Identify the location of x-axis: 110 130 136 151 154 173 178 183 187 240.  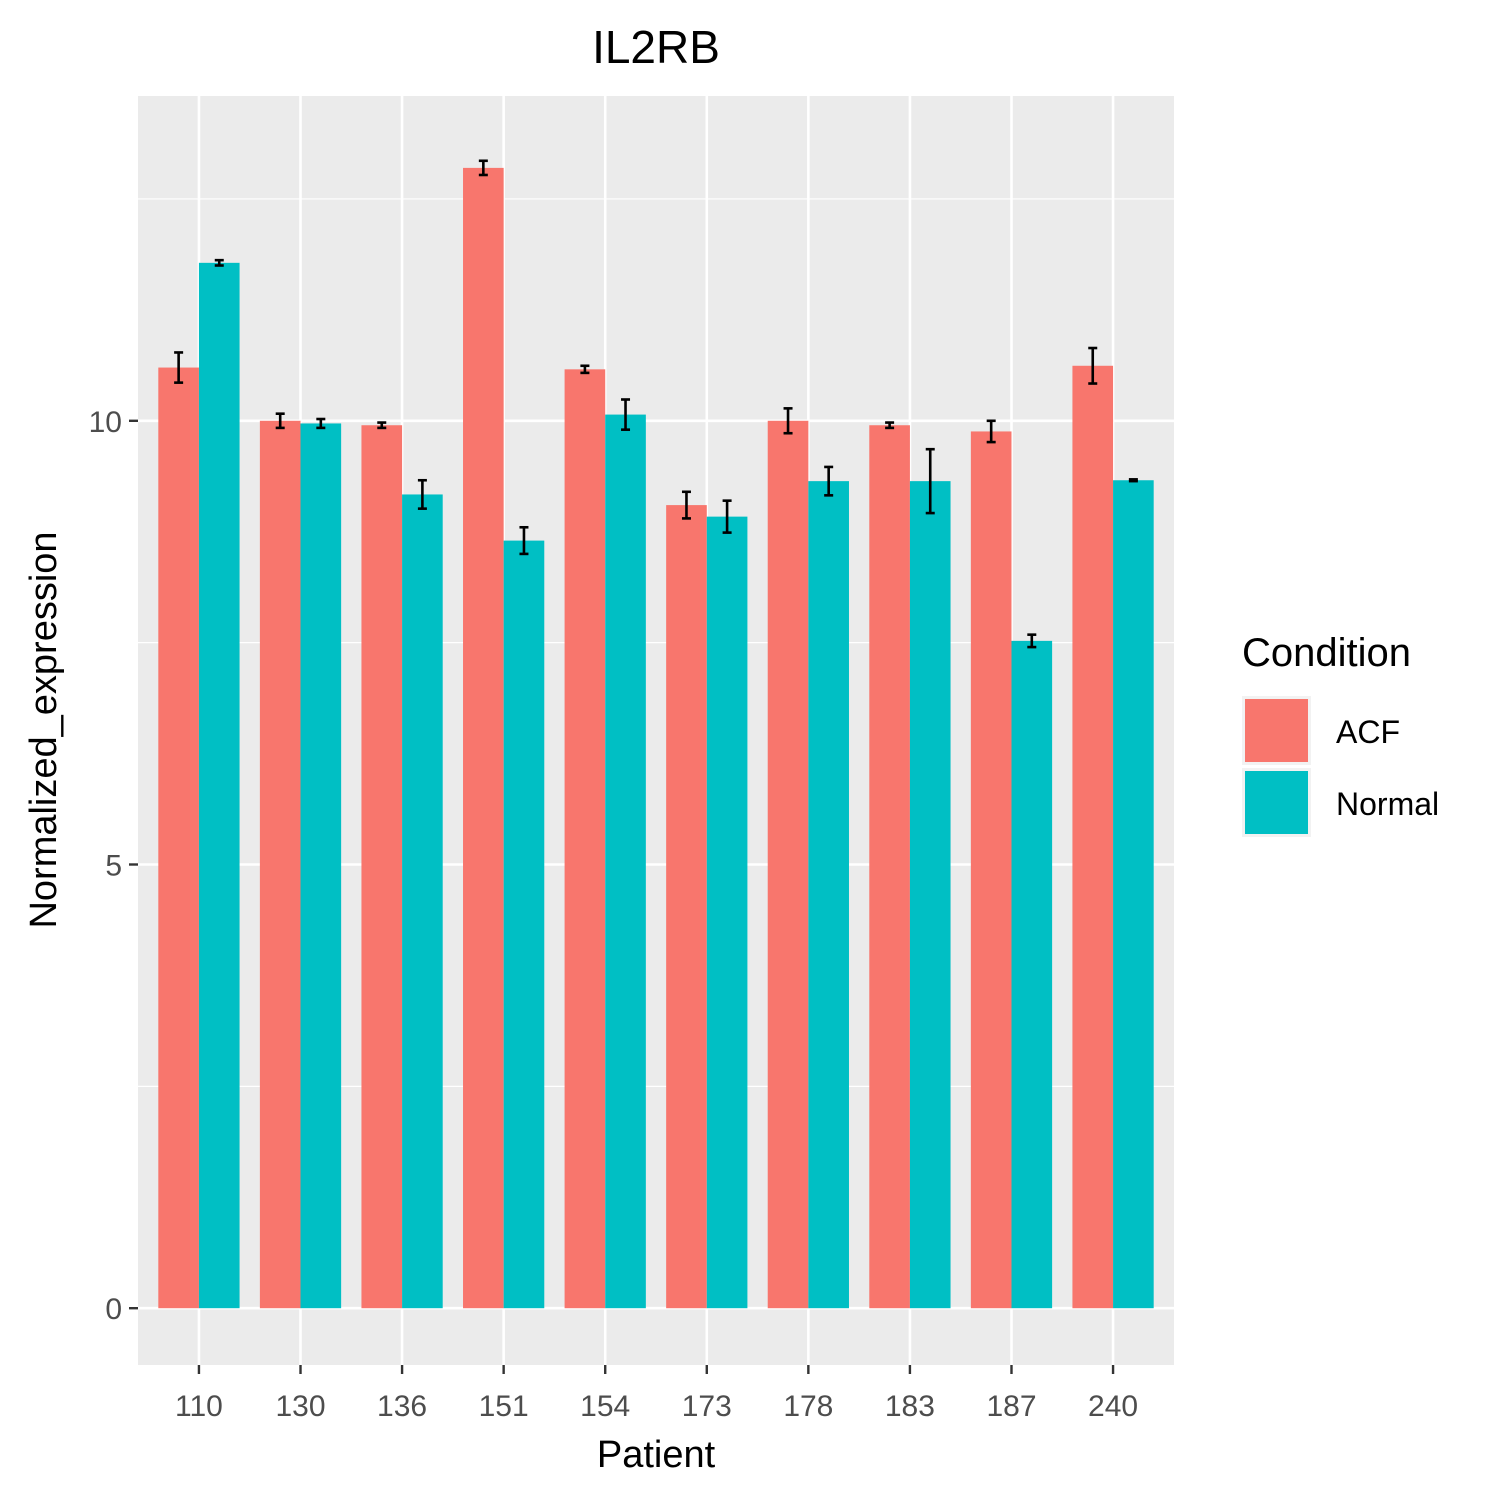
(656, 1394).